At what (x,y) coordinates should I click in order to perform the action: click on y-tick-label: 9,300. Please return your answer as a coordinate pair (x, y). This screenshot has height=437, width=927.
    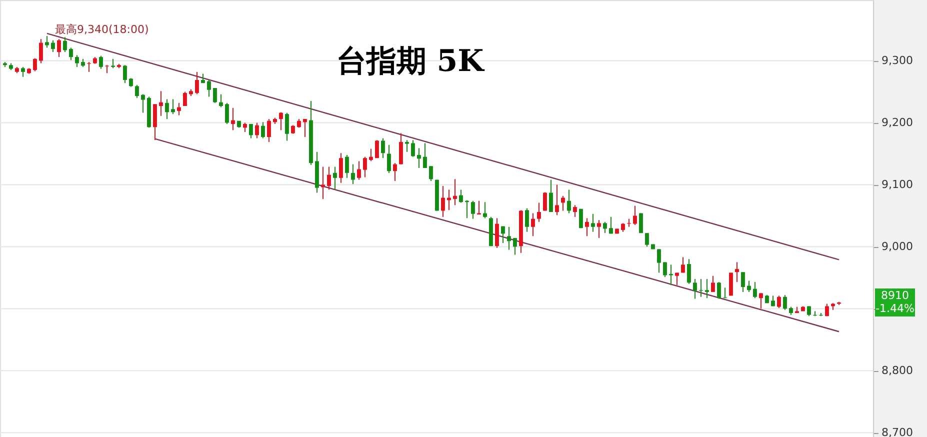
    Looking at the image, I should click on (897, 61).